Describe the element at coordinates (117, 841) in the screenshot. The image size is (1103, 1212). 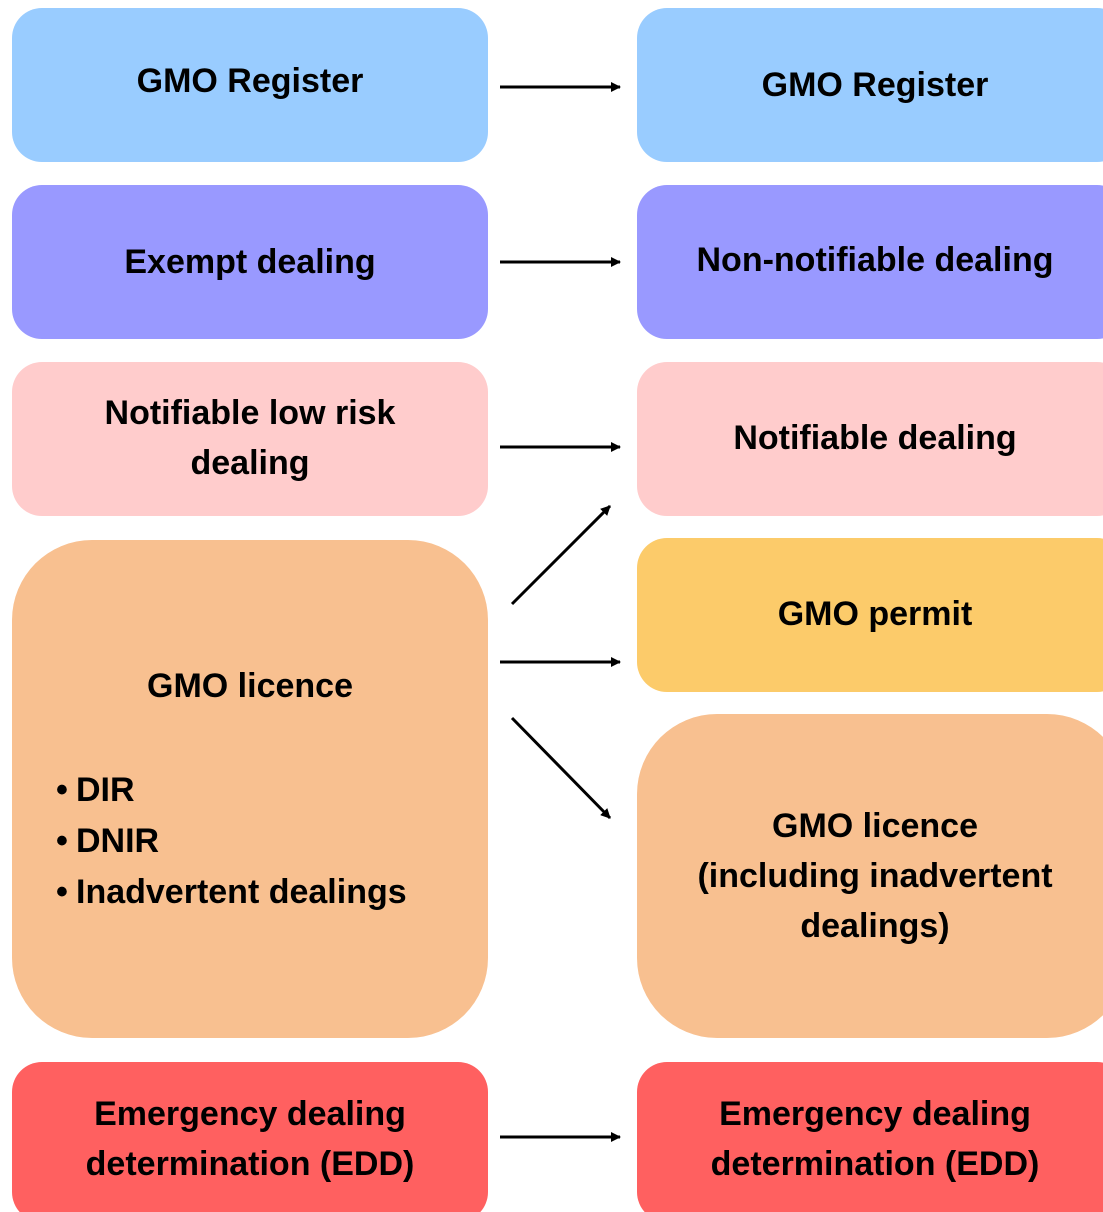
I see `bullet-item: DNIR` at that location.